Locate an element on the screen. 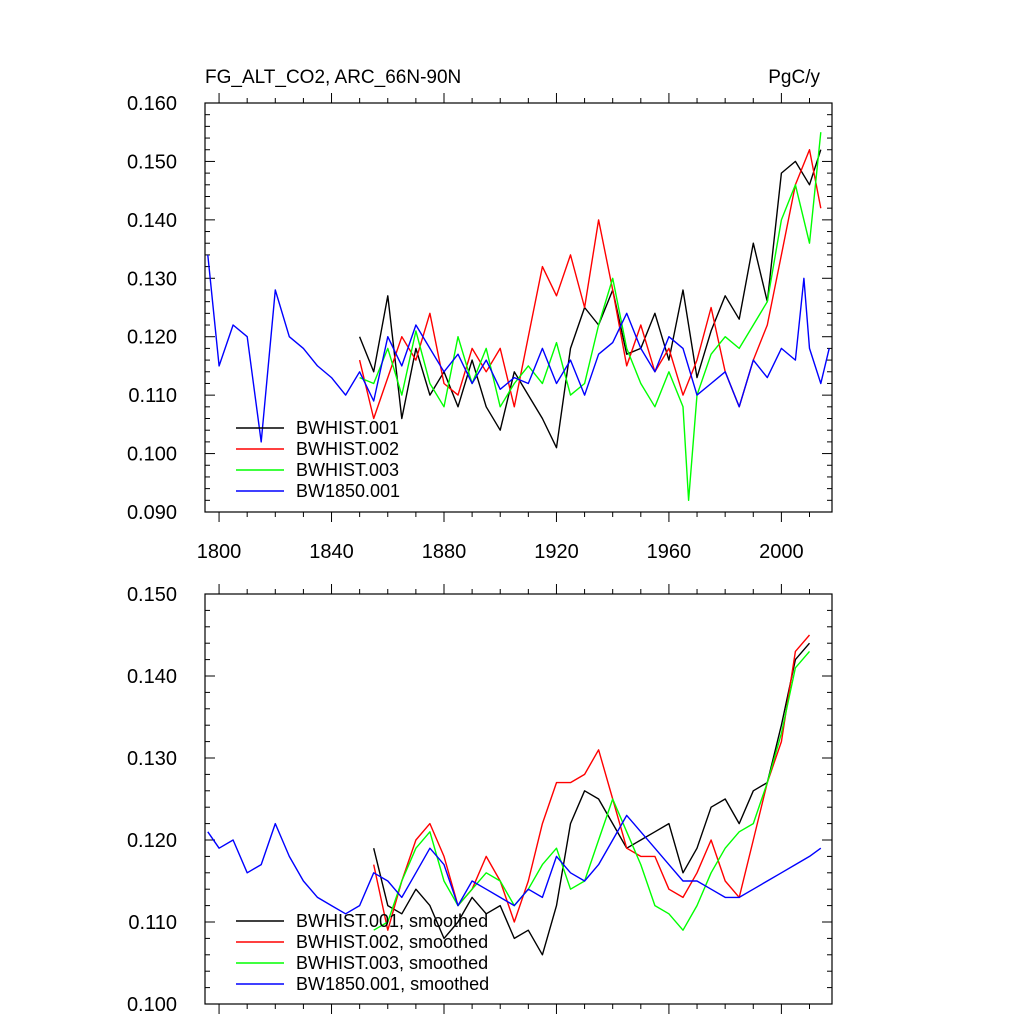  legend-label: BWHIST.001, smoothed is located at coordinates (392, 921).